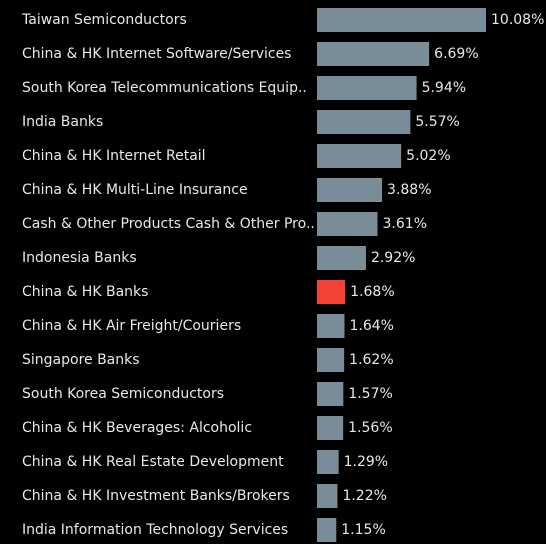  I want to click on category-label: China & HK Beverages: Alcoholic, so click(137, 428).